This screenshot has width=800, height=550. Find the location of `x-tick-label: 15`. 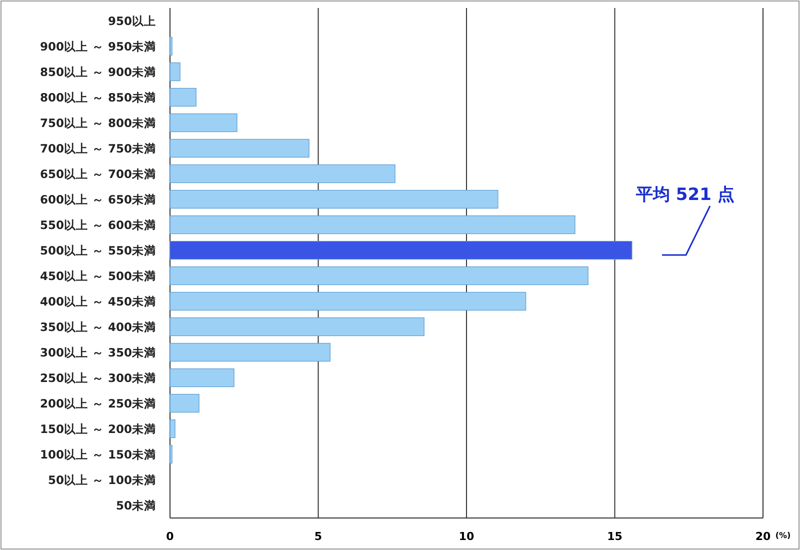

x-tick-label: 15 is located at coordinates (614, 536).